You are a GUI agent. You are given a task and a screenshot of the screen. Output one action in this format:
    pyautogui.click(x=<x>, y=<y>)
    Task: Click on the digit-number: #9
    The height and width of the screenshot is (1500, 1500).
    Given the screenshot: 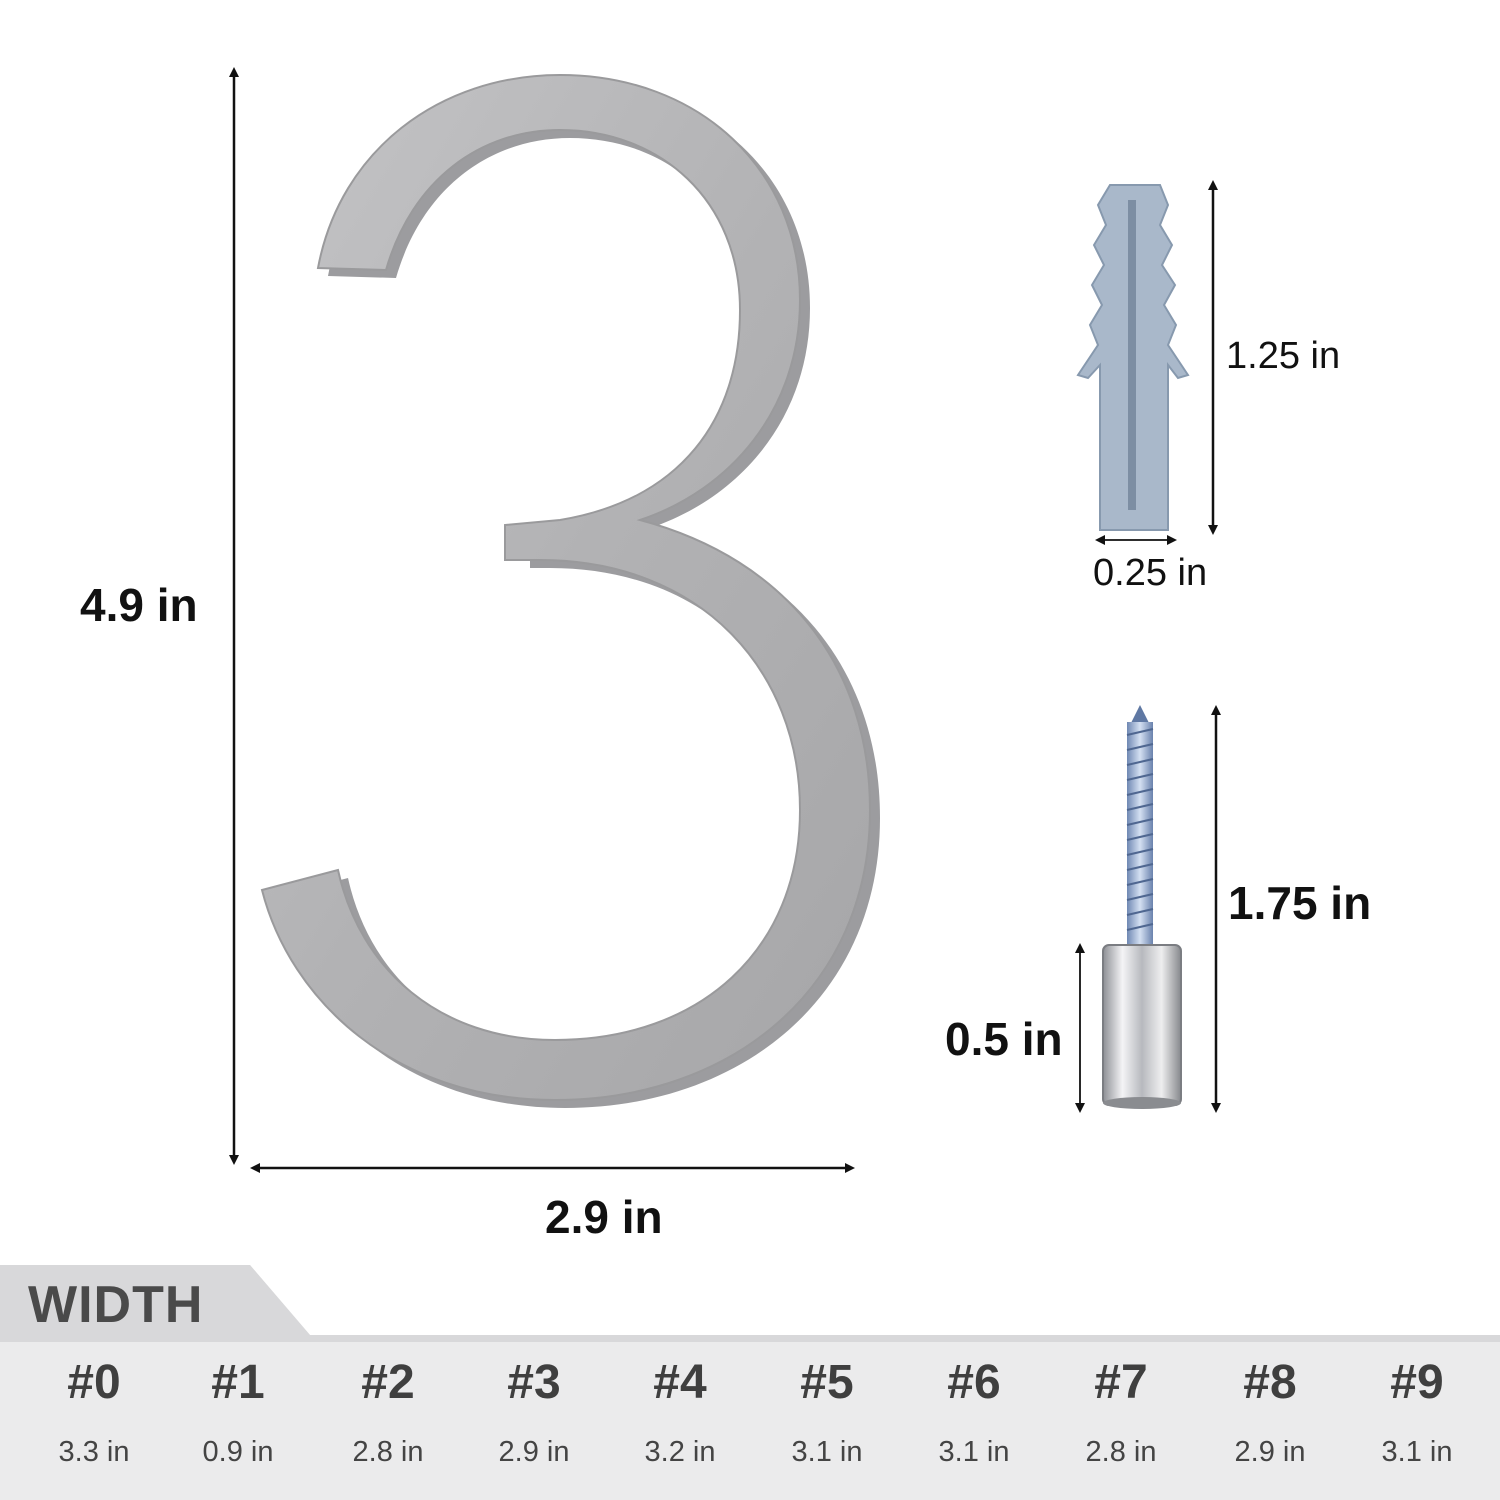 What is the action you would take?
    pyautogui.click(x=1417, y=1382)
    